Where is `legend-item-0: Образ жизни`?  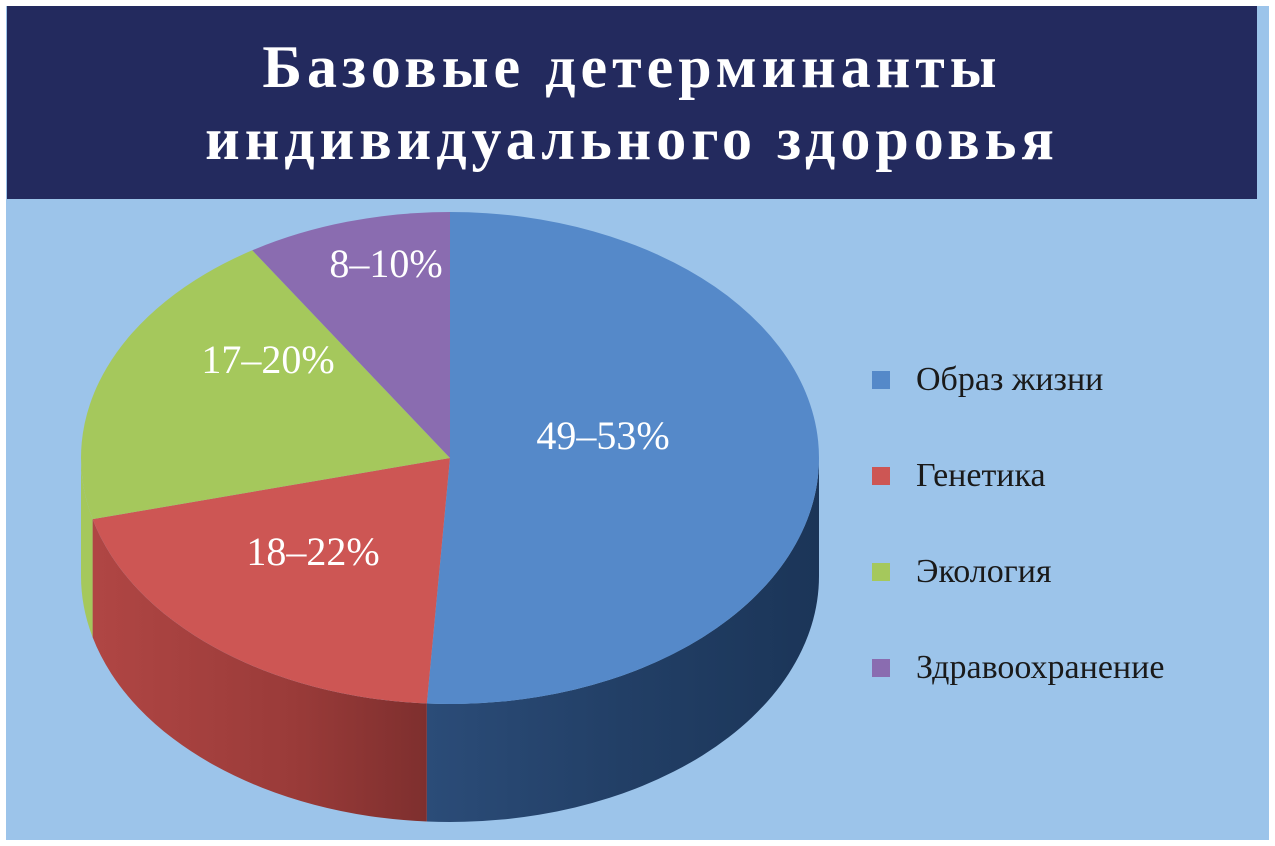 legend-item-0: Образ жизни is located at coordinates (987, 380).